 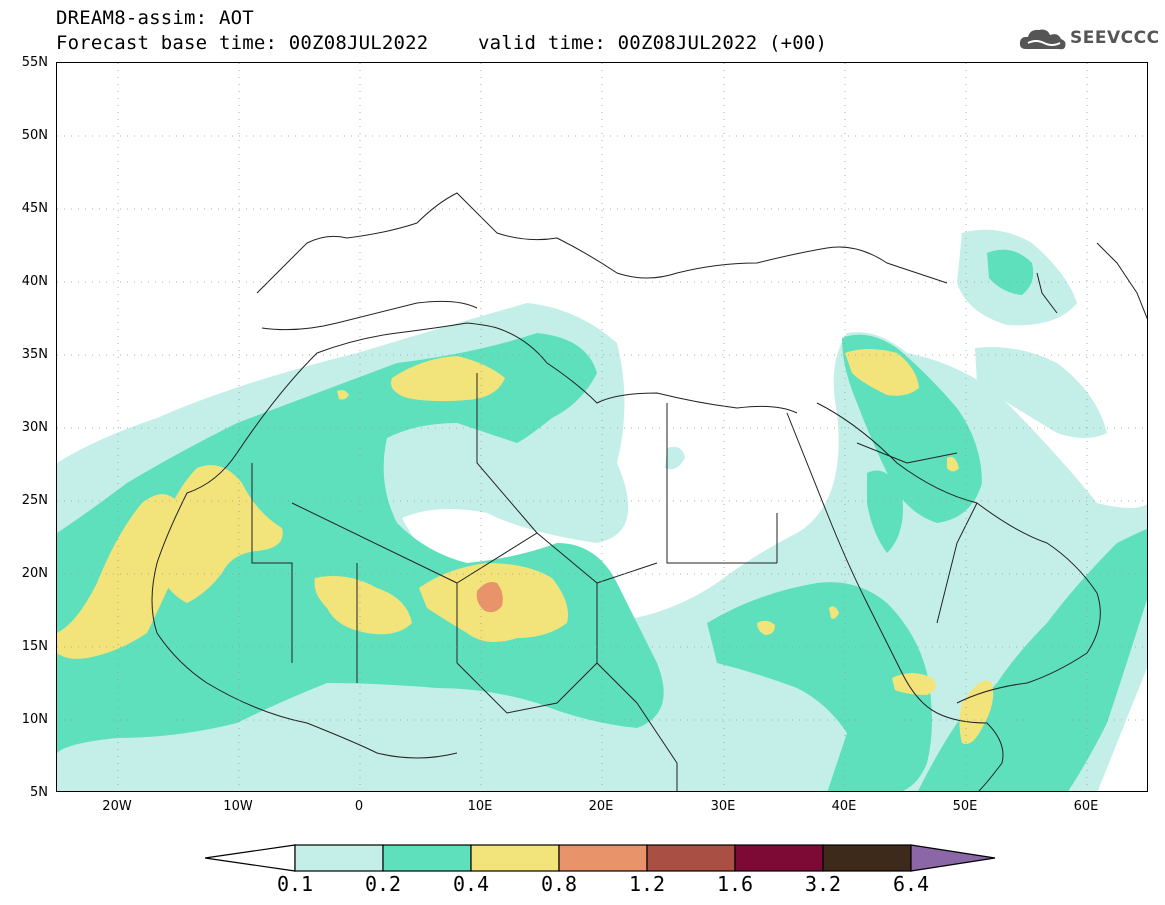 What do you see at coordinates (34, 646) in the screenshot?
I see `lat-label: 15N` at bounding box center [34, 646].